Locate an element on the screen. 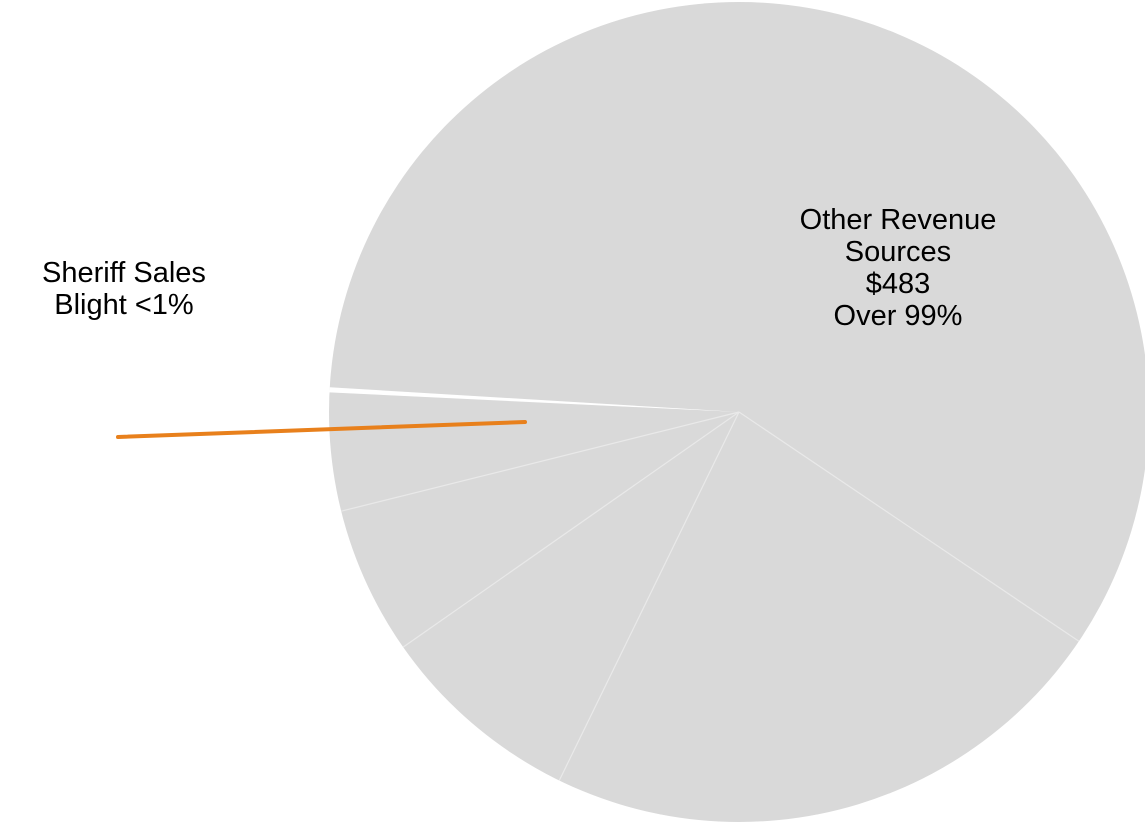  data-label-line: Sources is located at coordinates (898, 252).